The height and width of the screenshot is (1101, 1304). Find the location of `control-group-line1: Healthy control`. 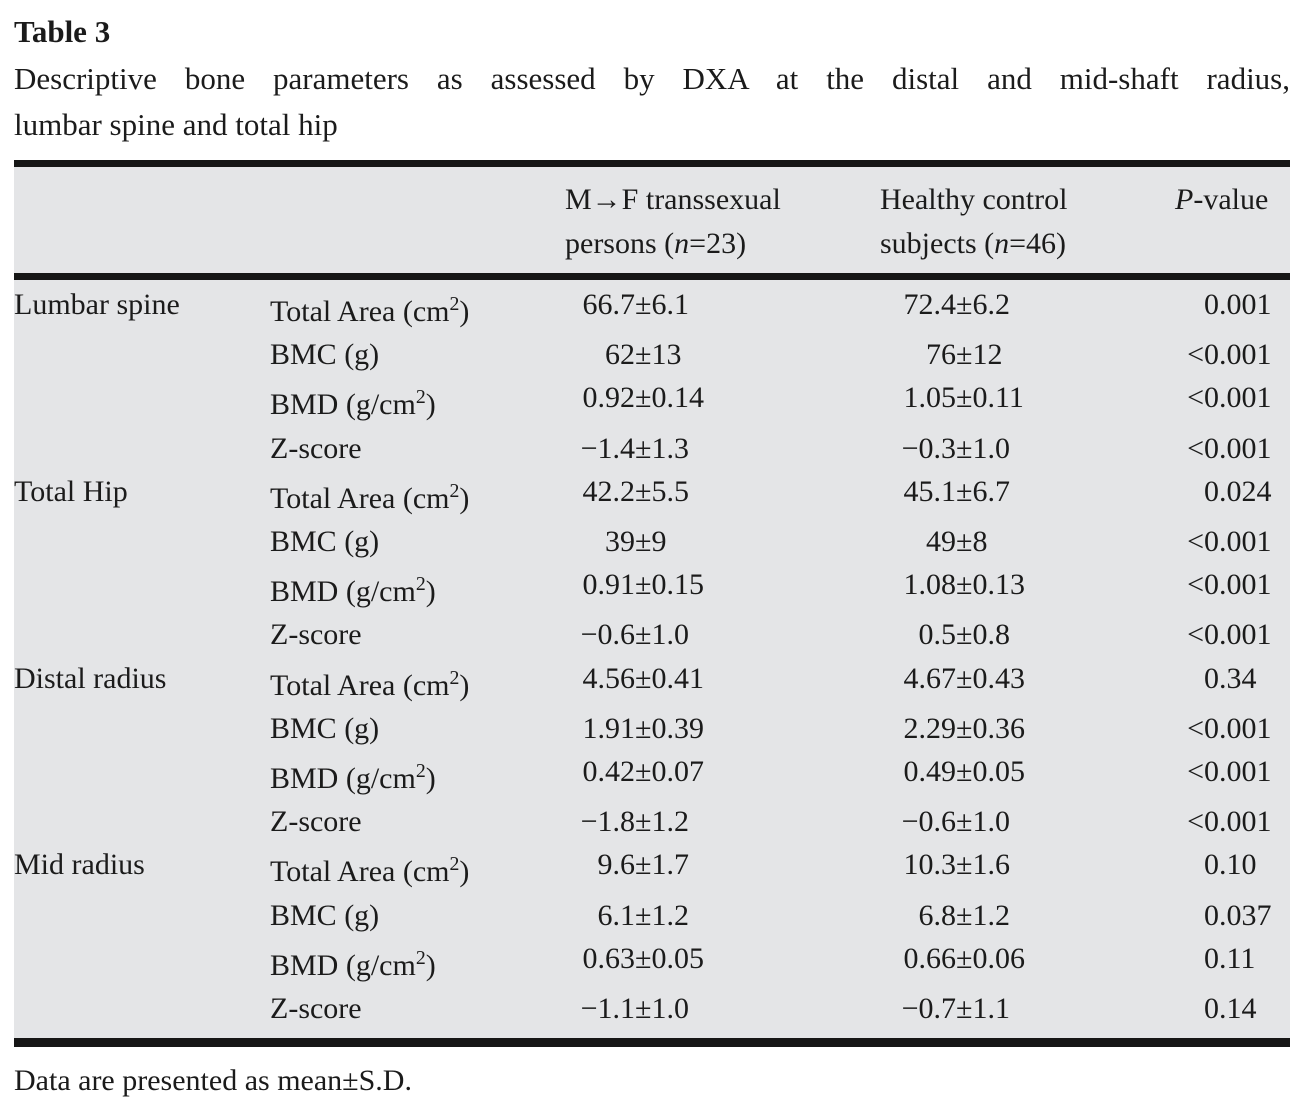

control-group-line1: Healthy control is located at coordinates (974, 199).